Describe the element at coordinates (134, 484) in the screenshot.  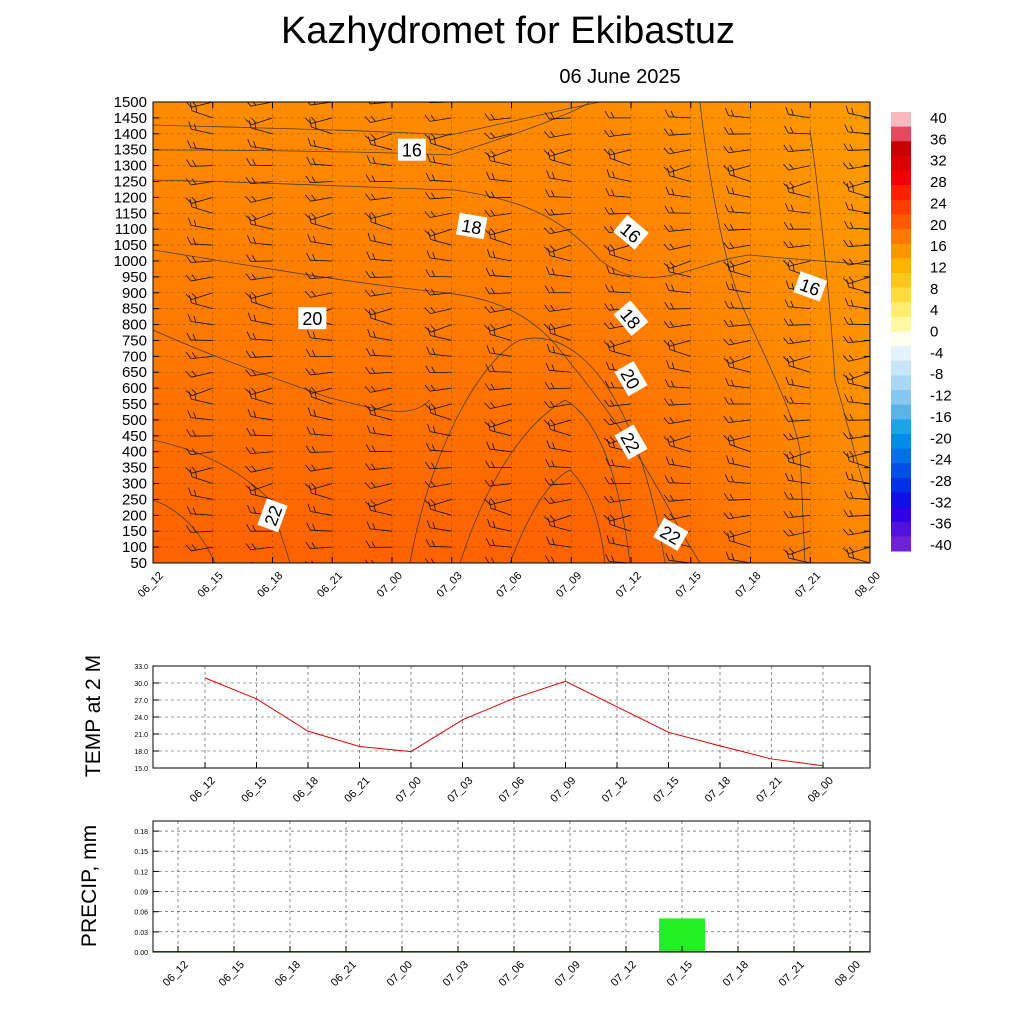
I see `y-tick-label: 300` at that location.